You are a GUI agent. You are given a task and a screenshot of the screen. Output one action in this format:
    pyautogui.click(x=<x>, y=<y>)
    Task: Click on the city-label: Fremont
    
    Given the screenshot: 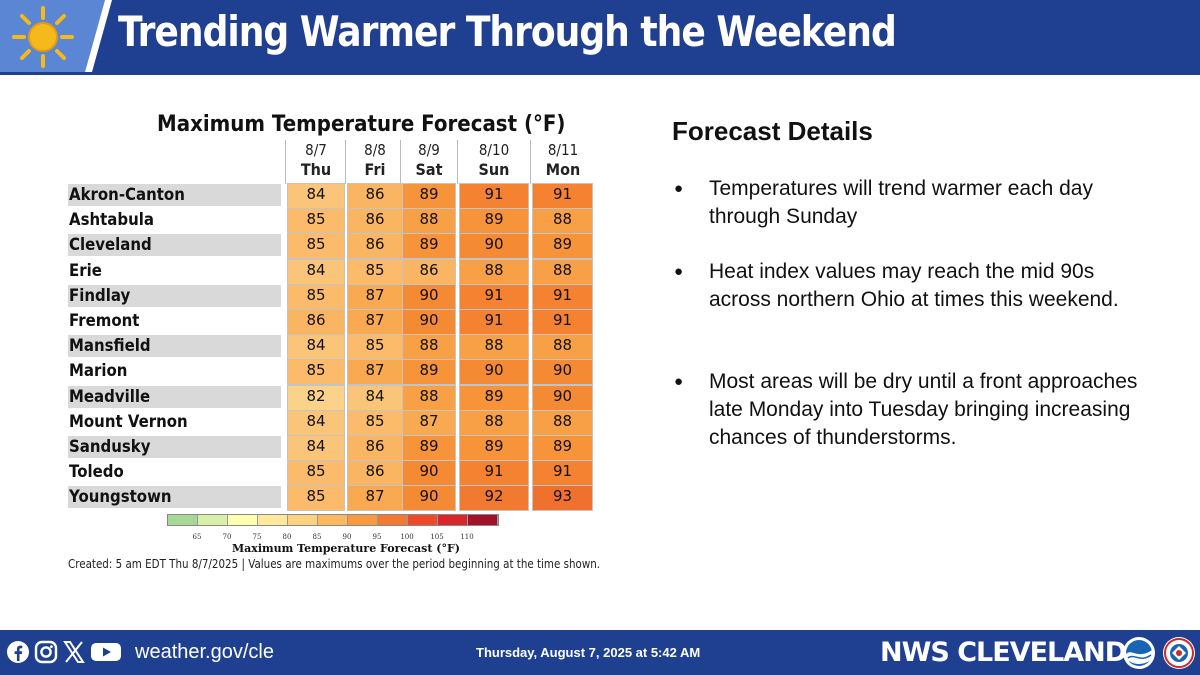 What is the action you would take?
    pyautogui.click(x=174, y=321)
    